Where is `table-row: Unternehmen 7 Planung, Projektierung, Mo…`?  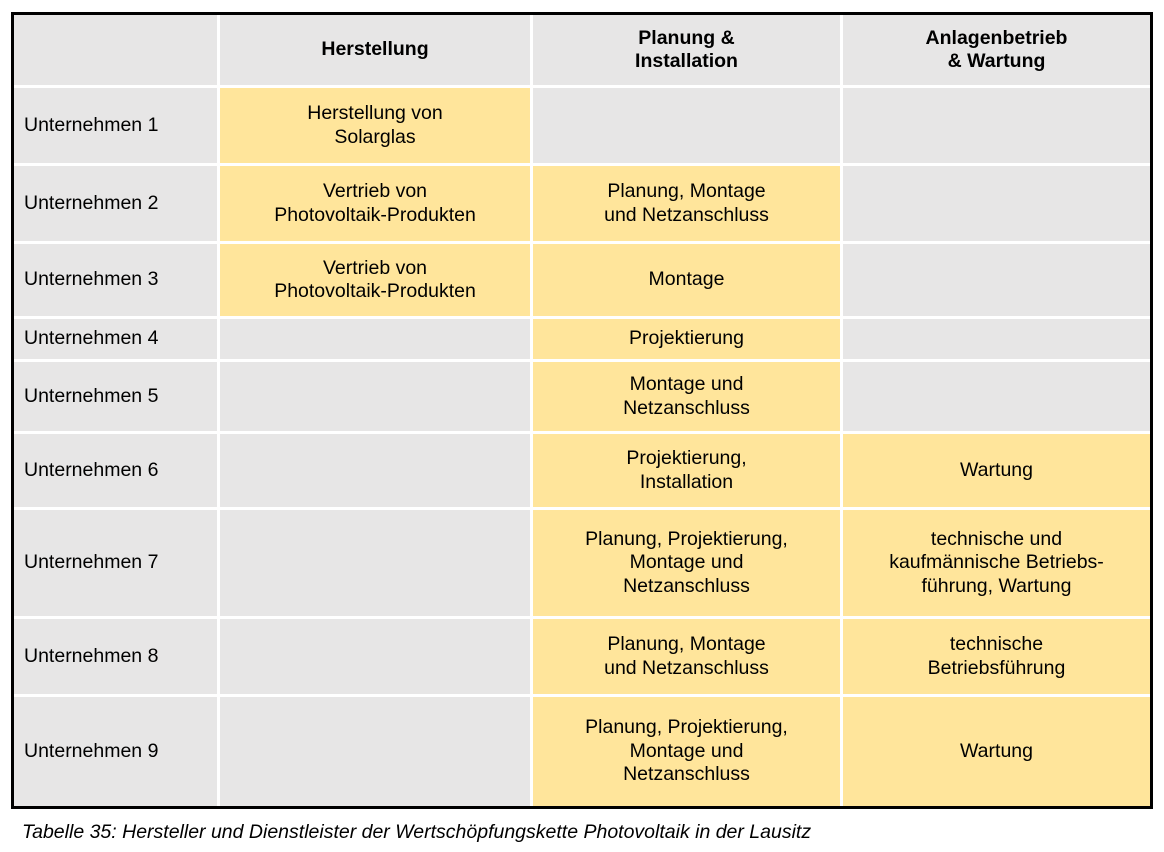
table-row: Unternehmen 7 Planung, Projektierung, Mo… is located at coordinates (582, 563).